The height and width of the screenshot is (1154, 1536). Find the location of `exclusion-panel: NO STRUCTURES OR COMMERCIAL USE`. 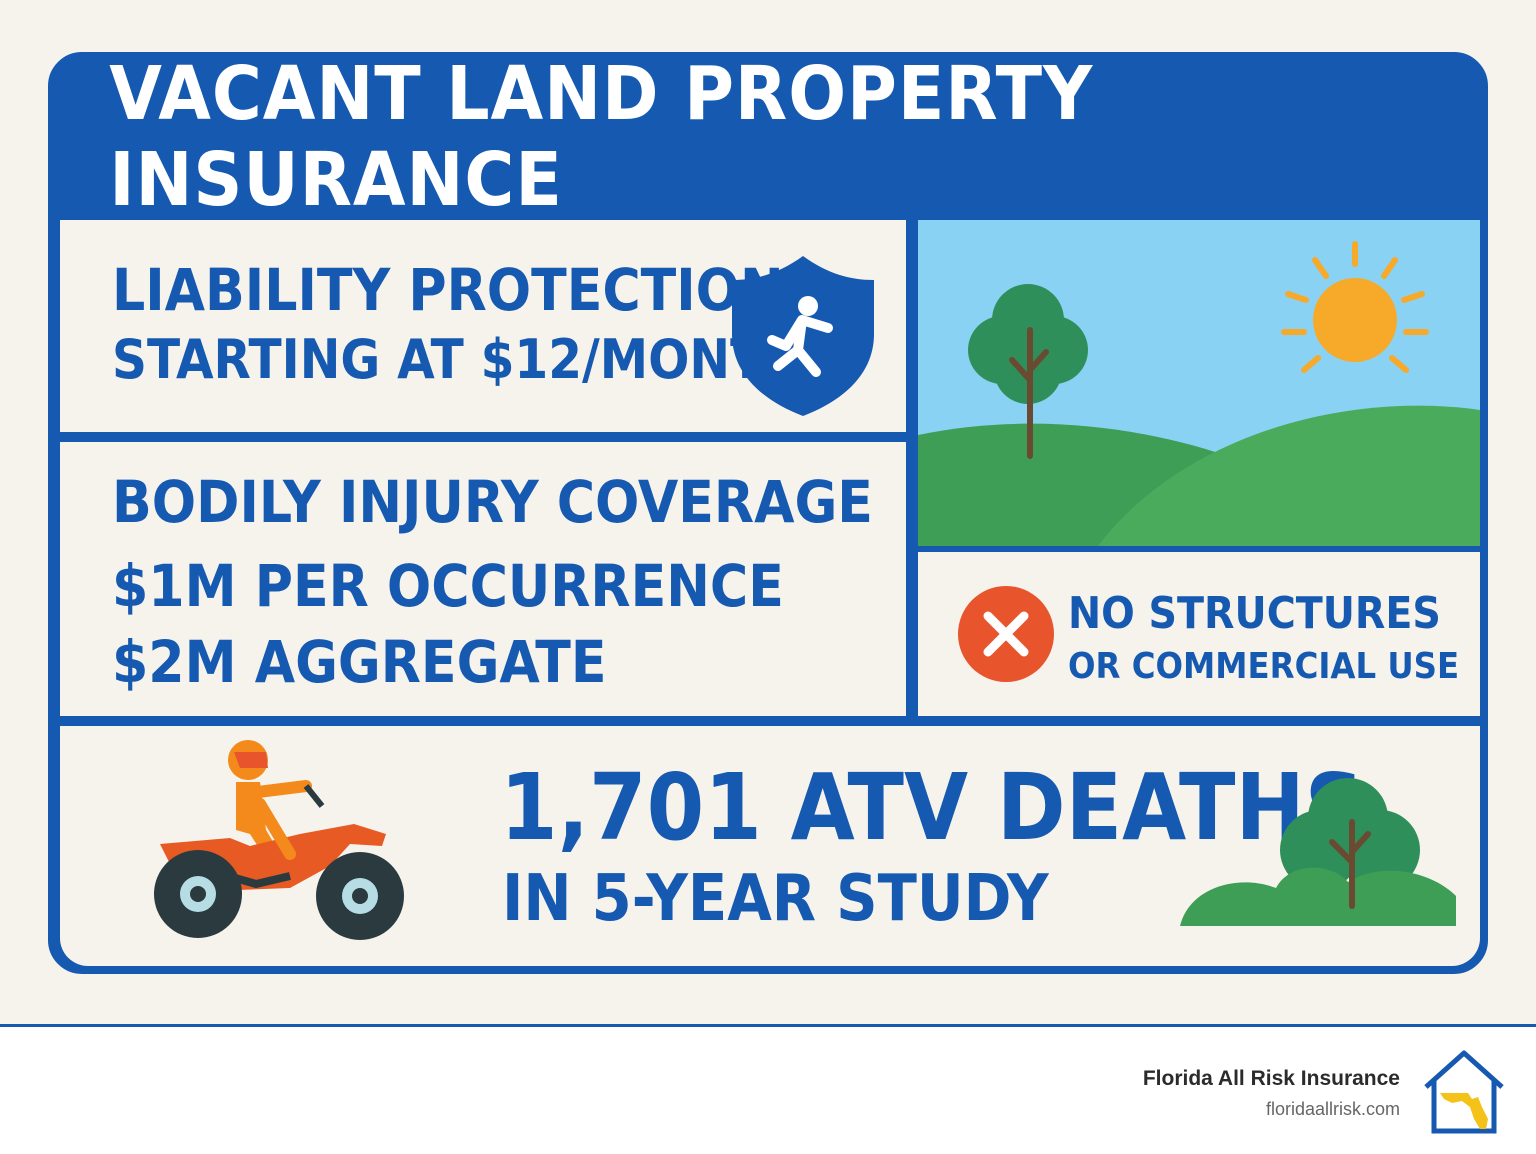

exclusion-panel: NO STRUCTURES OR COMMERCIAL USE is located at coordinates (1199, 634).